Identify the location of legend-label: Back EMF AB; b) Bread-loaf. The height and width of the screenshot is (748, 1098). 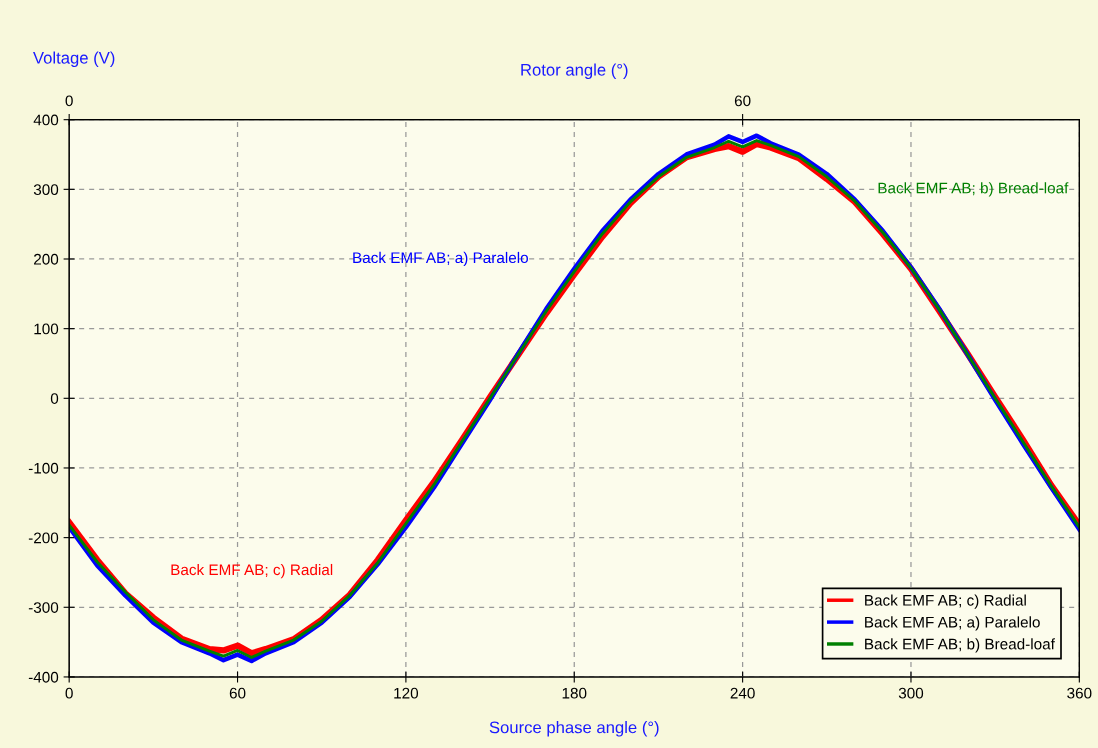
(960, 645).